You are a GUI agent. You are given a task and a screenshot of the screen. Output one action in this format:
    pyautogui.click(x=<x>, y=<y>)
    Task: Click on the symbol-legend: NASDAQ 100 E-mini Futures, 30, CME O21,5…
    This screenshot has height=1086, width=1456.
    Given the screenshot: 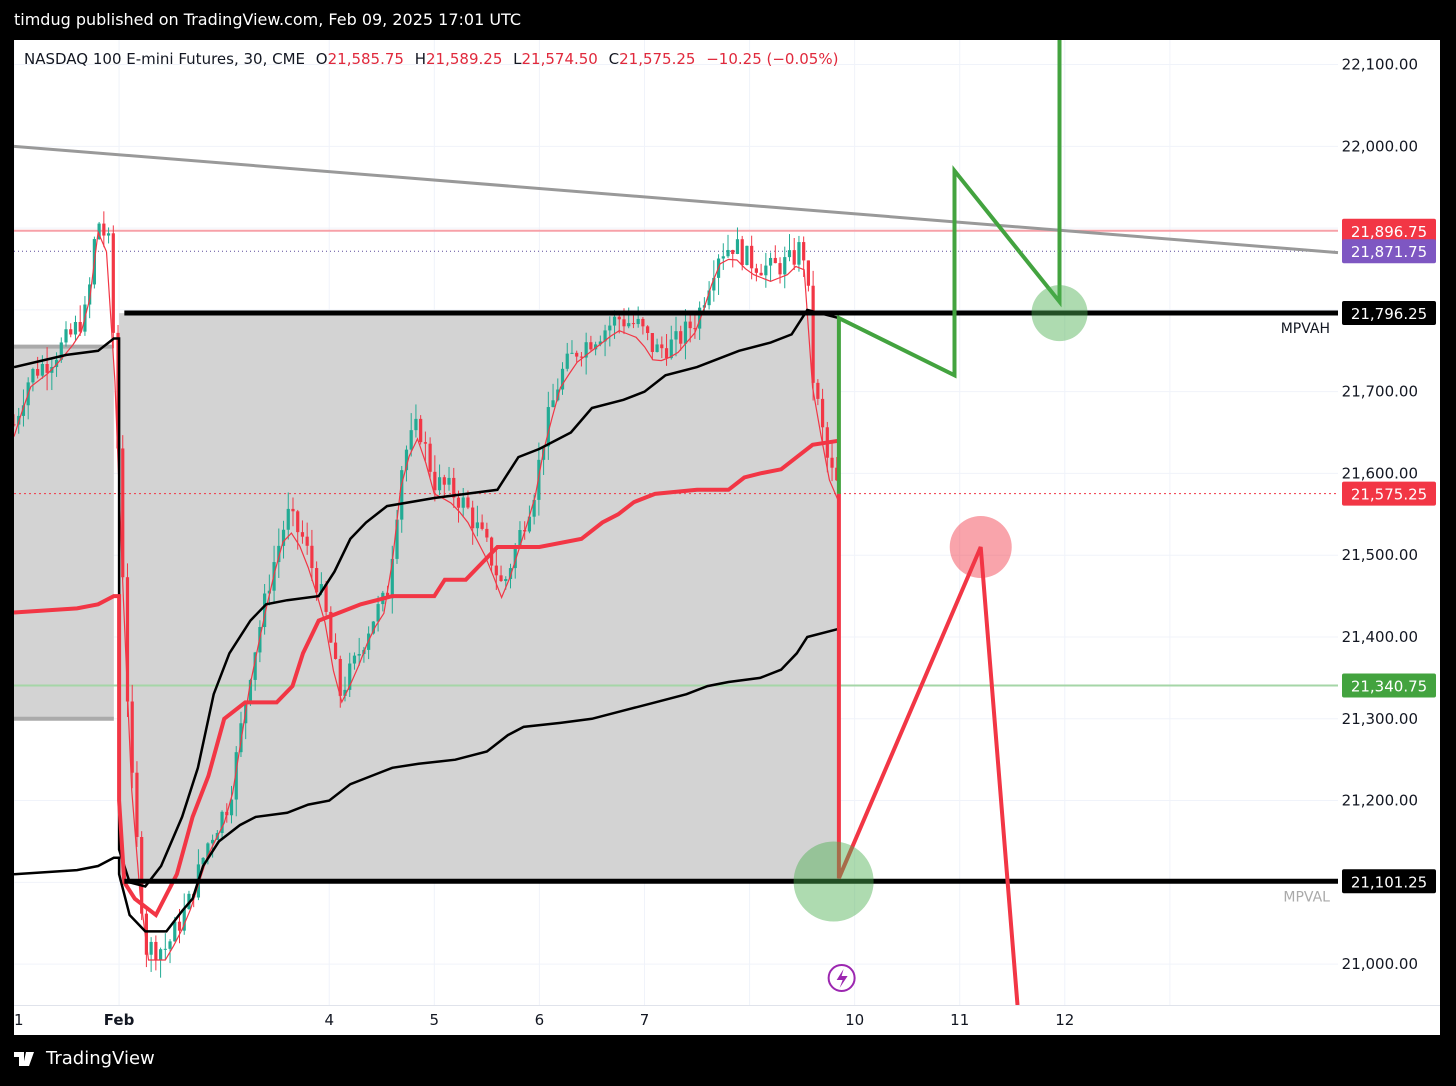 What is the action you would take?
    pyautogui.click(x=431, y=59)
    